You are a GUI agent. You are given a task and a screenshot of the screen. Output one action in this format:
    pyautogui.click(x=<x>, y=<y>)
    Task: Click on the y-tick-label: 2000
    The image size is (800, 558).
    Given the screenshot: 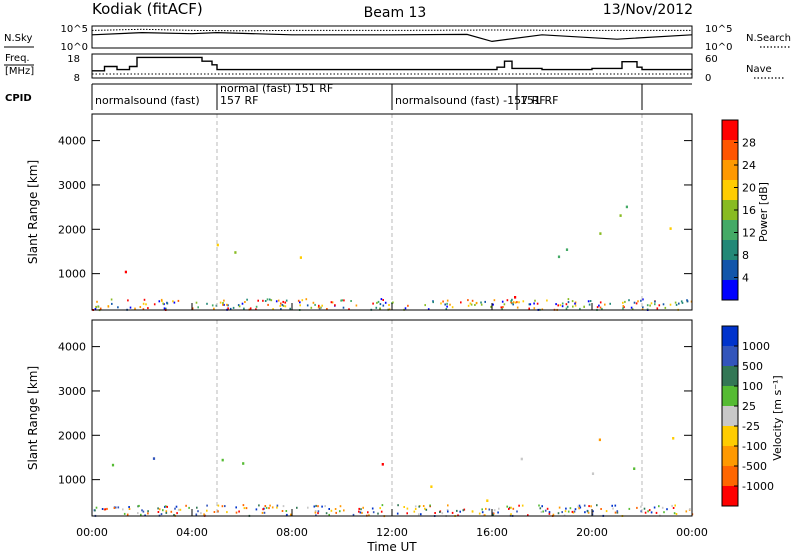 What is the action you would take?
    pyautogui.click(x=72, y=229)
    